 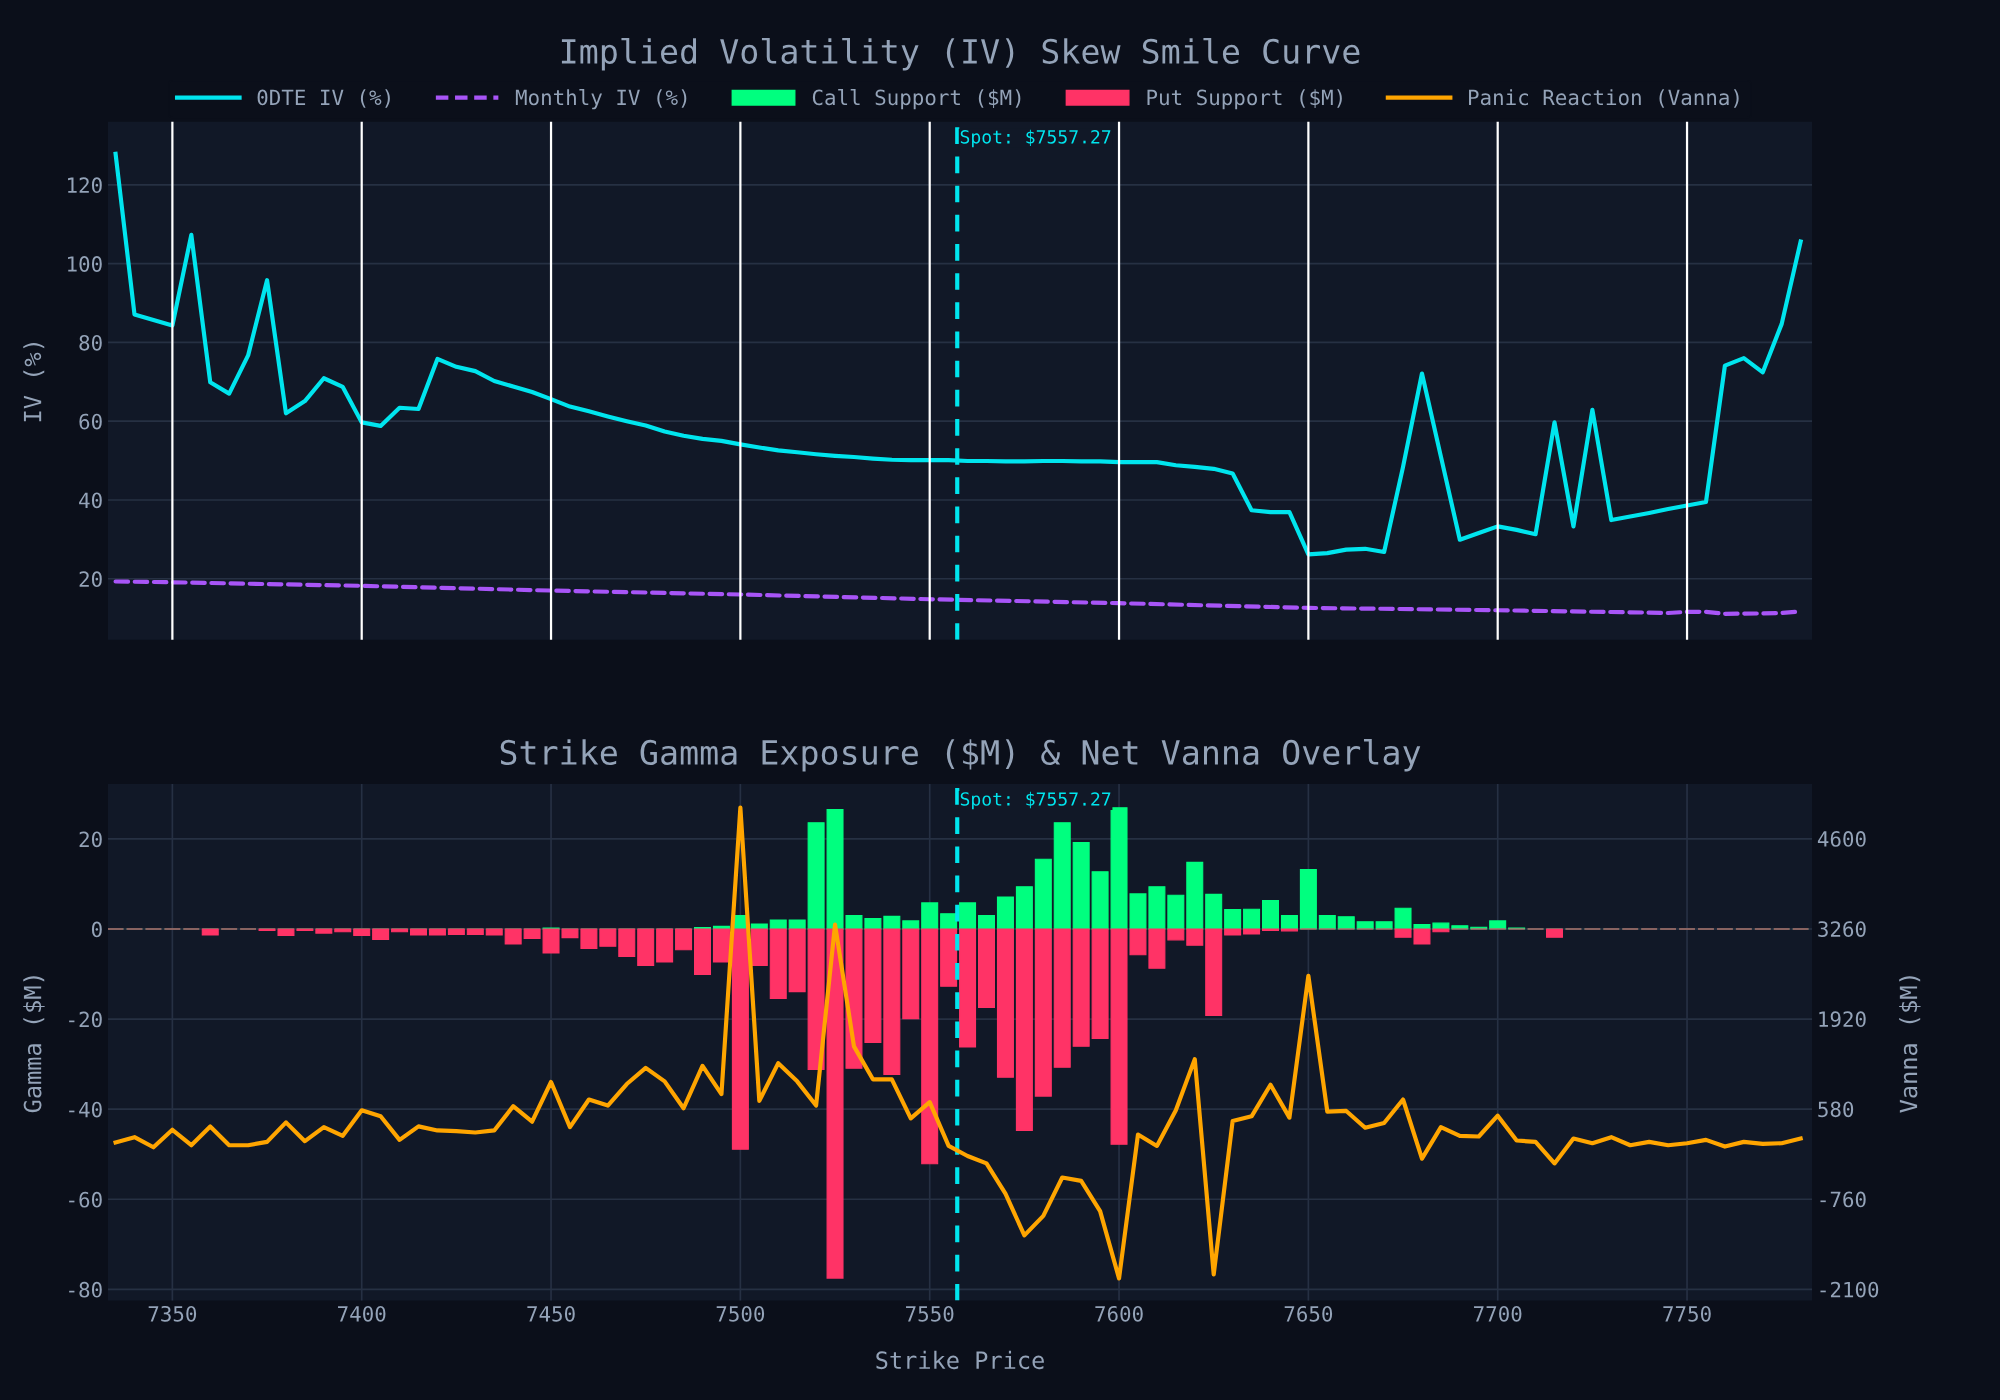 I want to click on x-tick-label: 7750, so click(x=1687, y=1313).